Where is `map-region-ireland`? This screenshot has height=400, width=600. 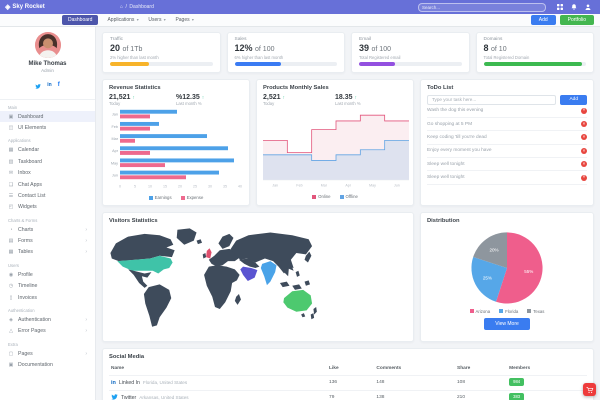
map-region-ireland is located at coordinates (204, 255).